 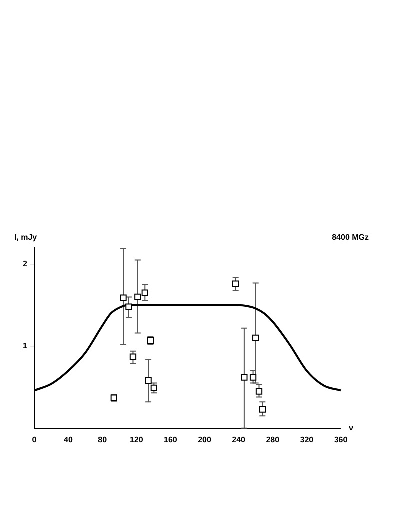 I want to click on x-tick-label: 120, so click(x=137, y=439).